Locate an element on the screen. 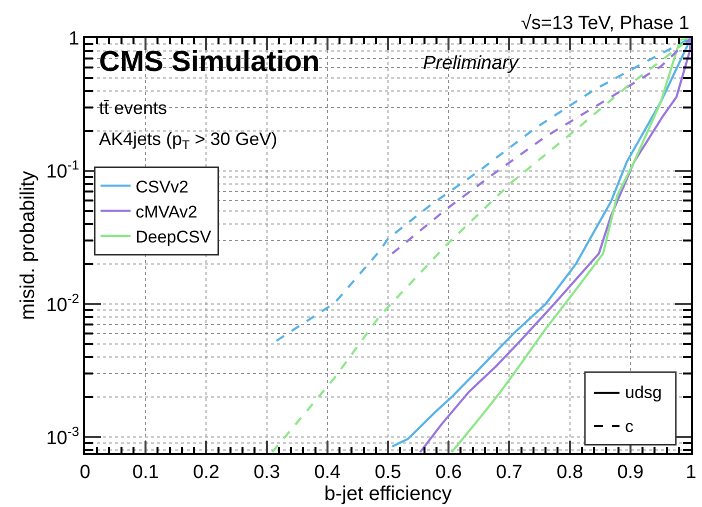  y-tick-label: 10$^{-2}$ is located at coordinates (63, 303).